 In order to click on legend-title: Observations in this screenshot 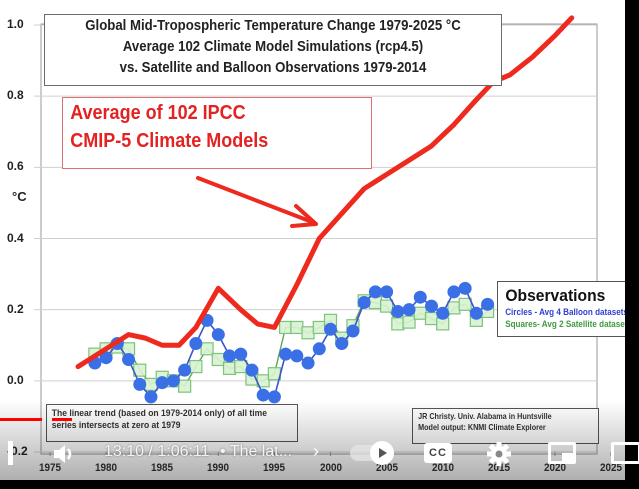, I will do `click(555, 295)`.